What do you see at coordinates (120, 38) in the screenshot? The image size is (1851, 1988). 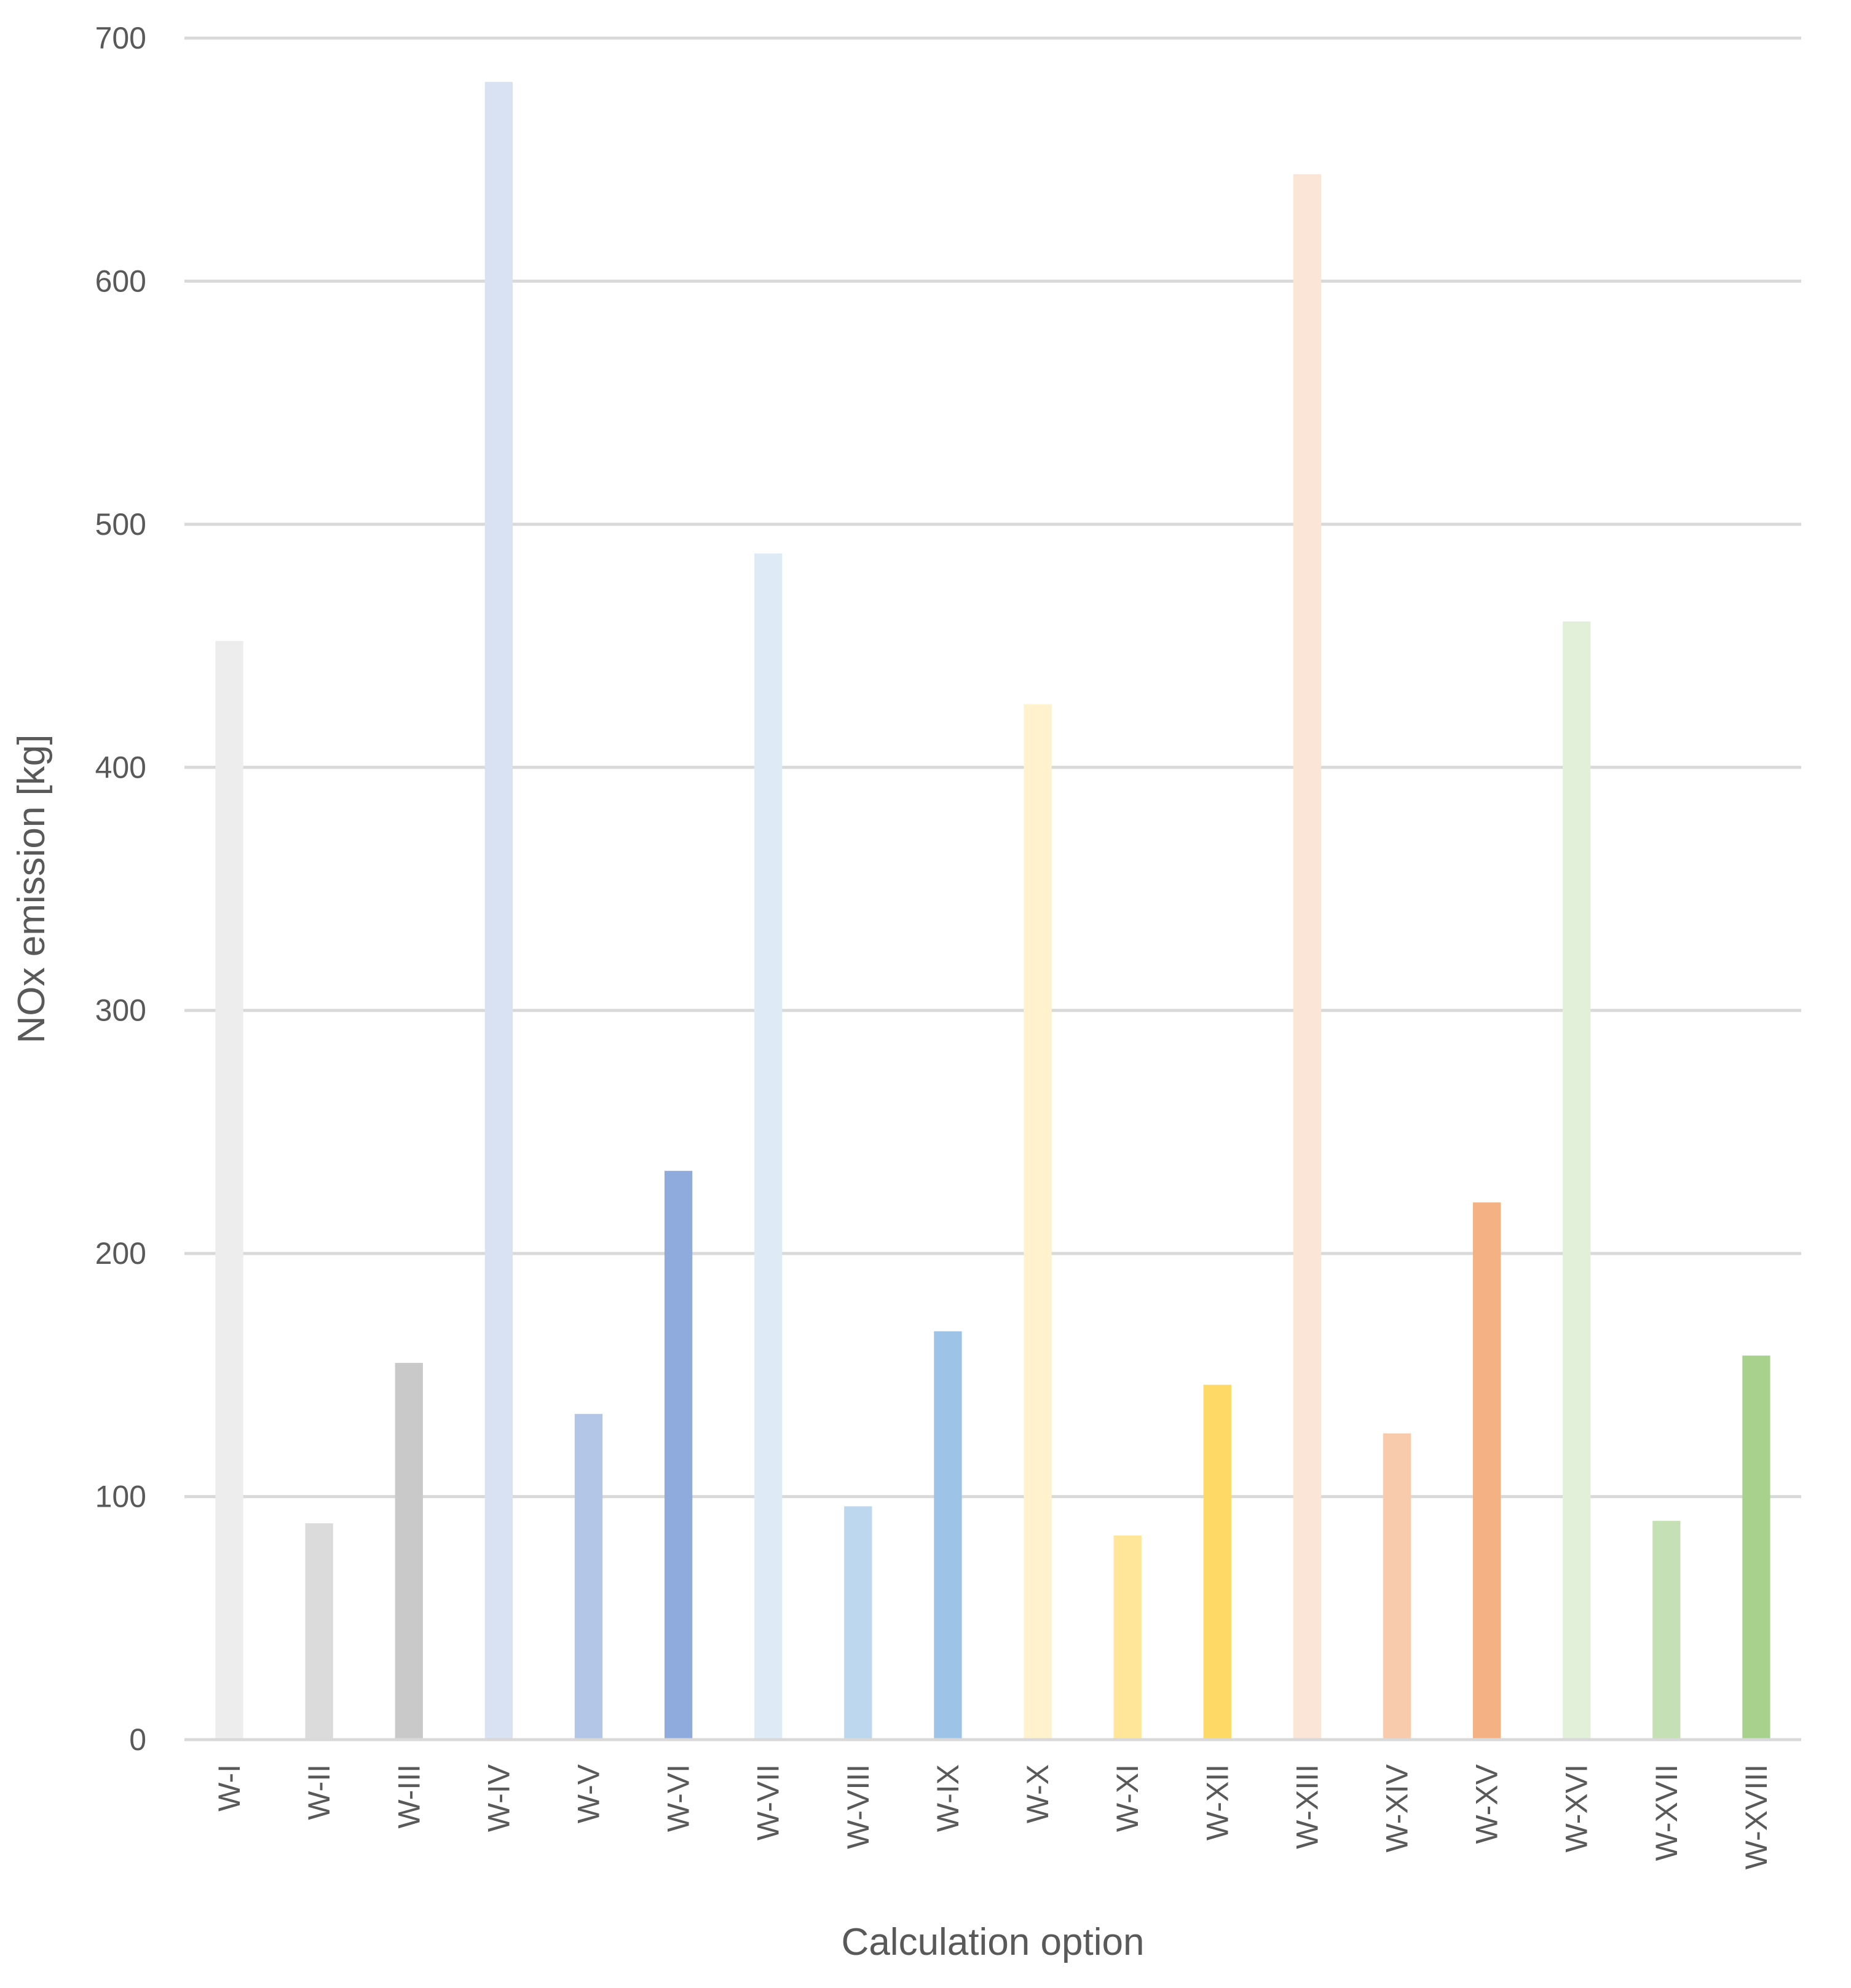 I see `y-tick-label: 700` at bounding box center [120, 38].